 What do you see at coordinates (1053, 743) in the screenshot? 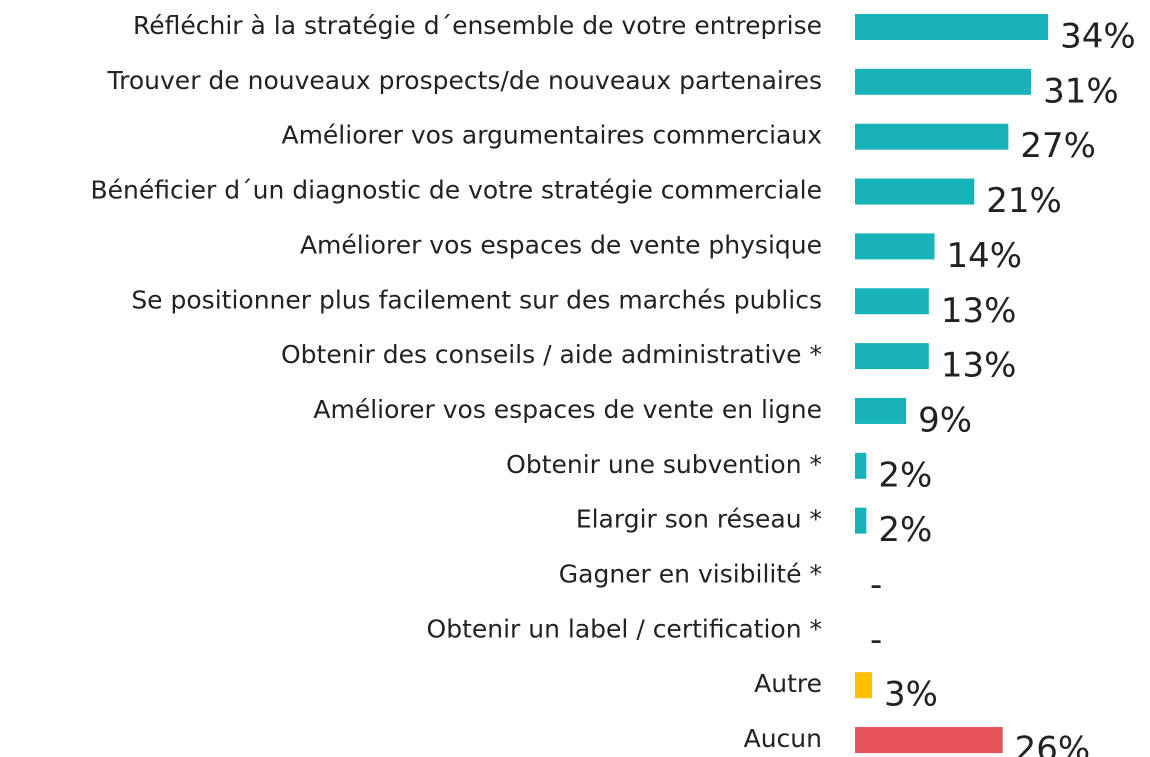
I see `value-label: 26%` at bounding box center [1053, 743].